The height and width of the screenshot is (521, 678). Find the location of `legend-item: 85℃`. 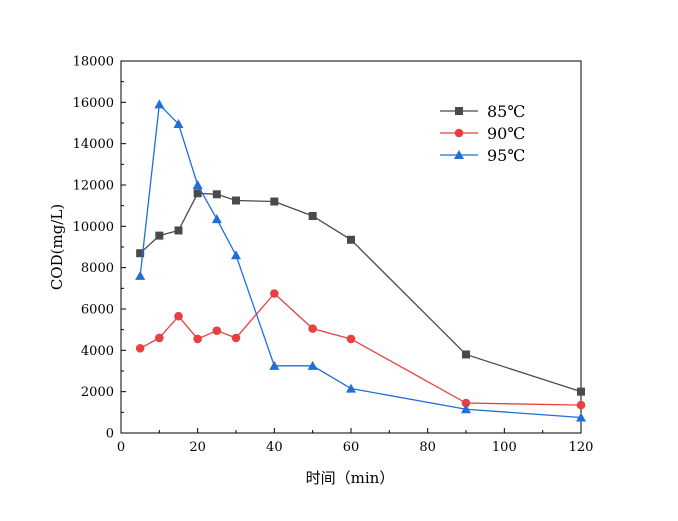

legend-item: 85℃ is located at coordinates (482, 111).